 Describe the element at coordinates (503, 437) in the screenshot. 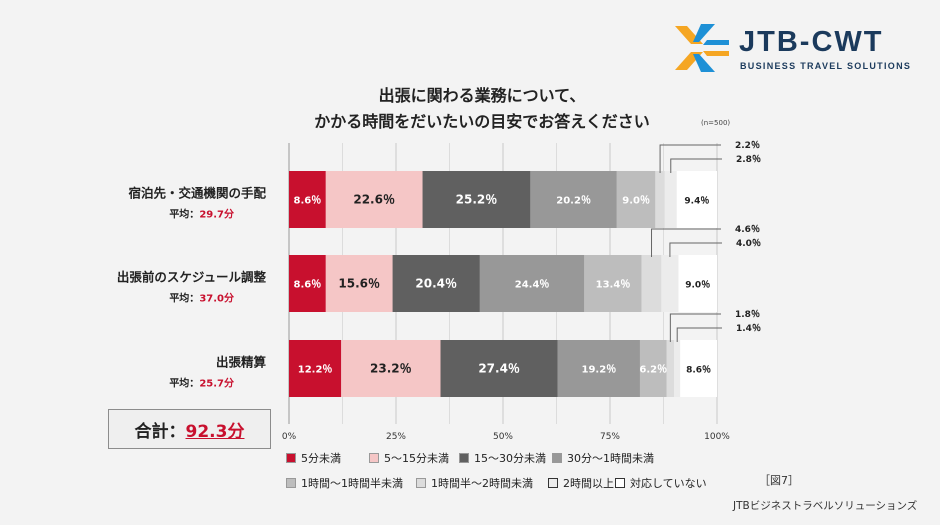

I see `x-tick-label: 50%` at that location.